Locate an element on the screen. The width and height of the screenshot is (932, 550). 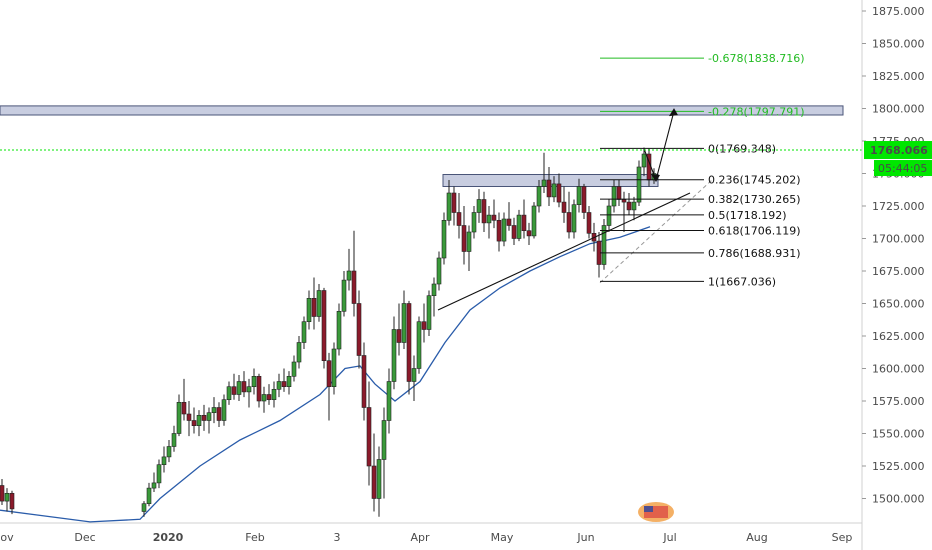
fib-level-label: 1(1667.036) is located at coordinates (742, 281).